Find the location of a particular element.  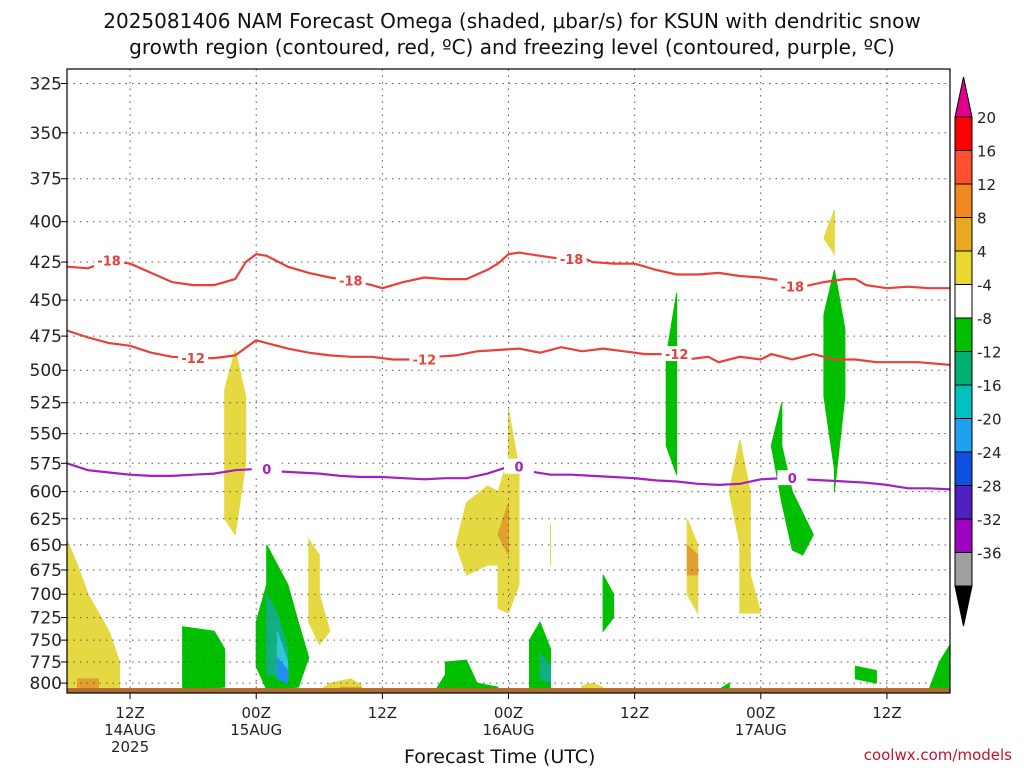

y-tick-label: 350 is located at coordinates (46, 134).